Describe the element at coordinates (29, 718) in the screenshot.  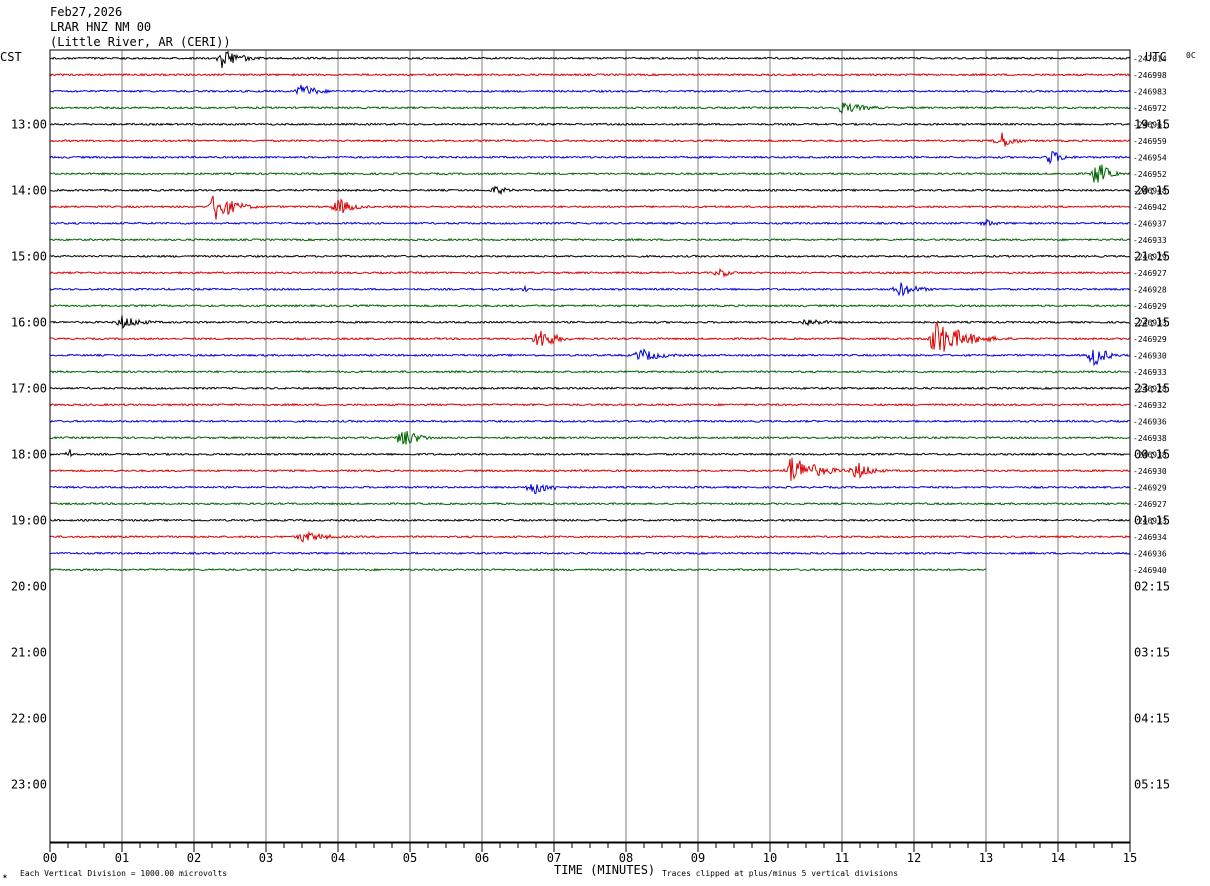
I see `left-hour-label: 22:00` at that location.